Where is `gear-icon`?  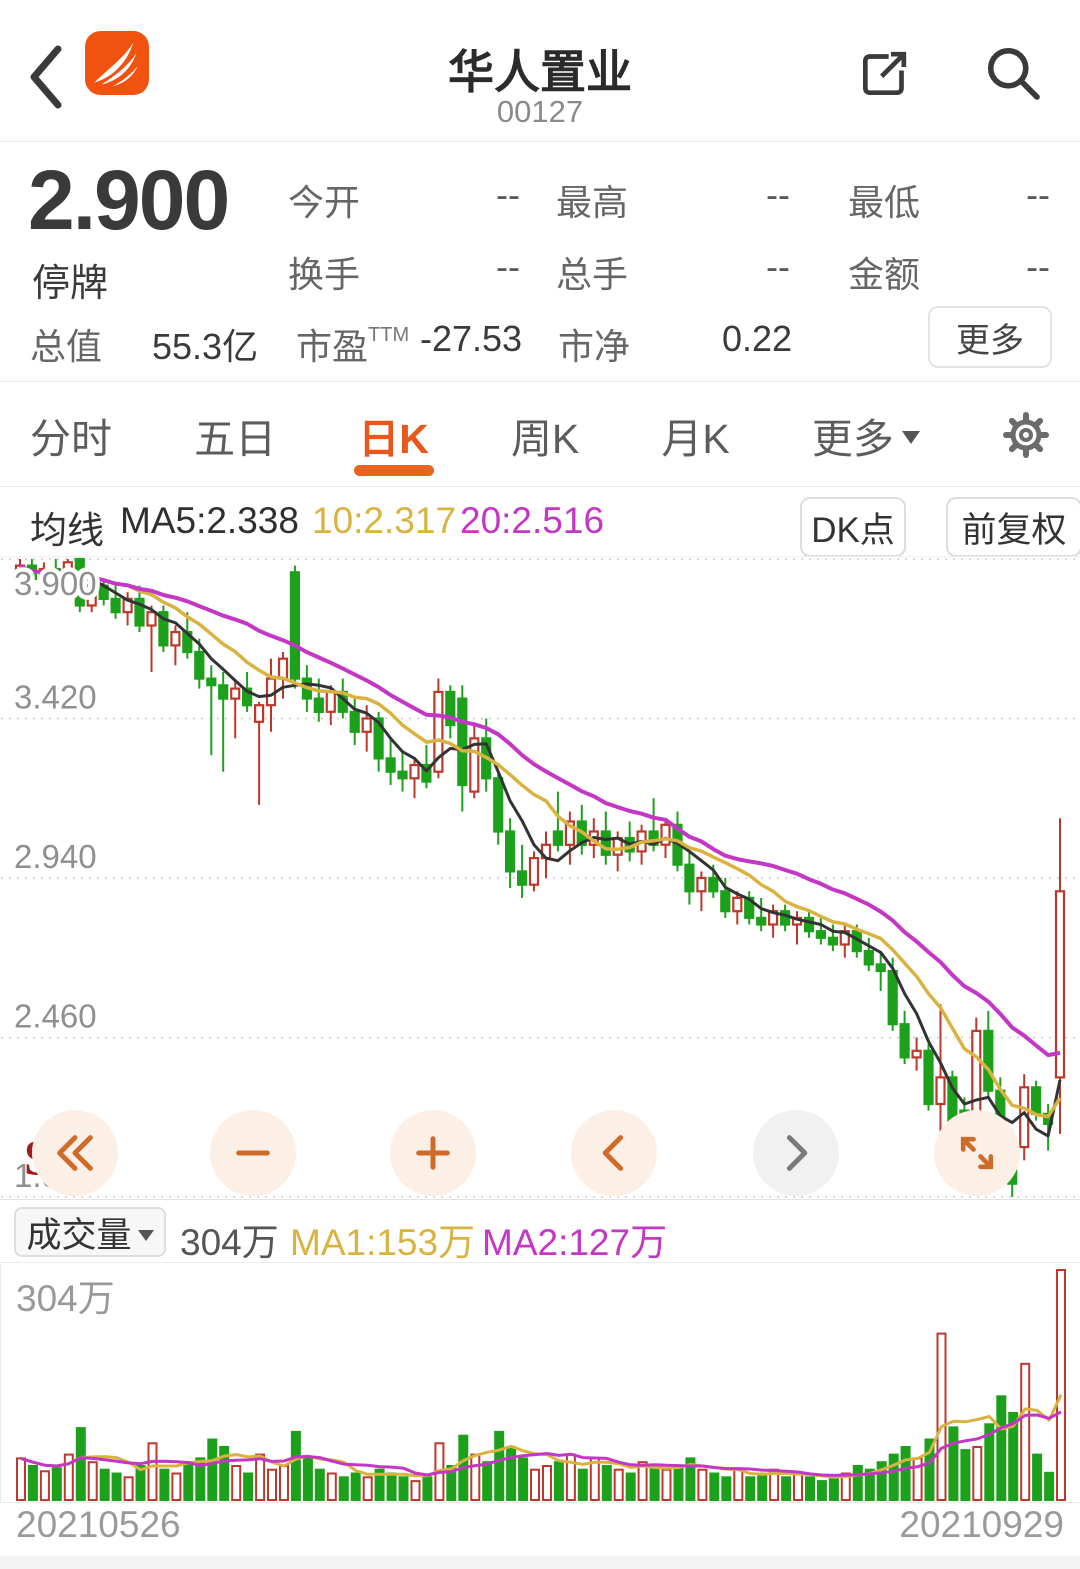
gear-icon is located at coordinates (1025, 434).